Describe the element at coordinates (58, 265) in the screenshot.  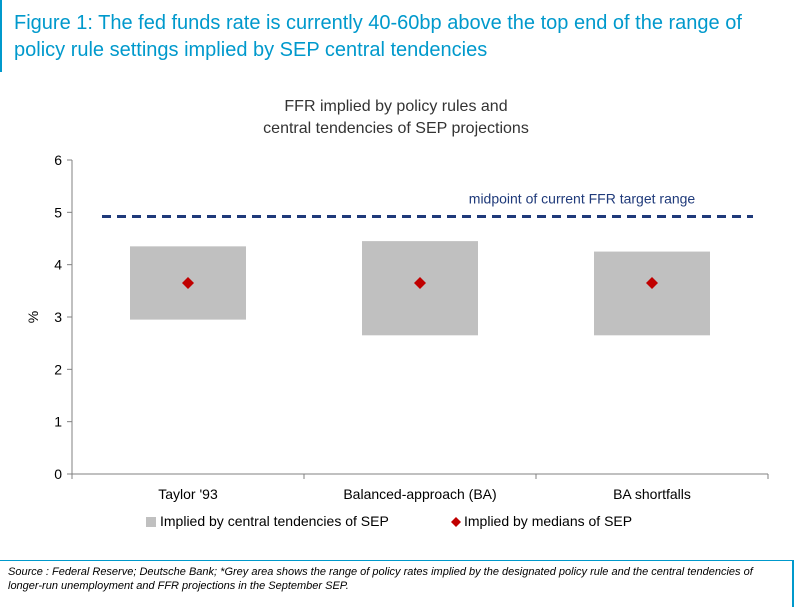
I see `y-tick-label: 4` at that location.